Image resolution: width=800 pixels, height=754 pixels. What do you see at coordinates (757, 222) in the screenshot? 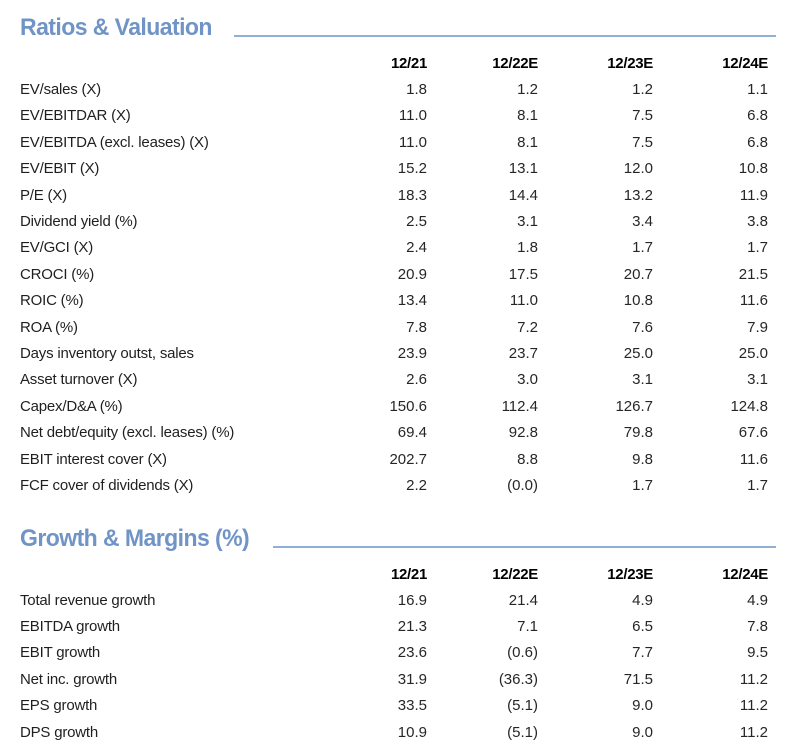
I see `cell-value: 3.8` at bounding box center [757, 222].